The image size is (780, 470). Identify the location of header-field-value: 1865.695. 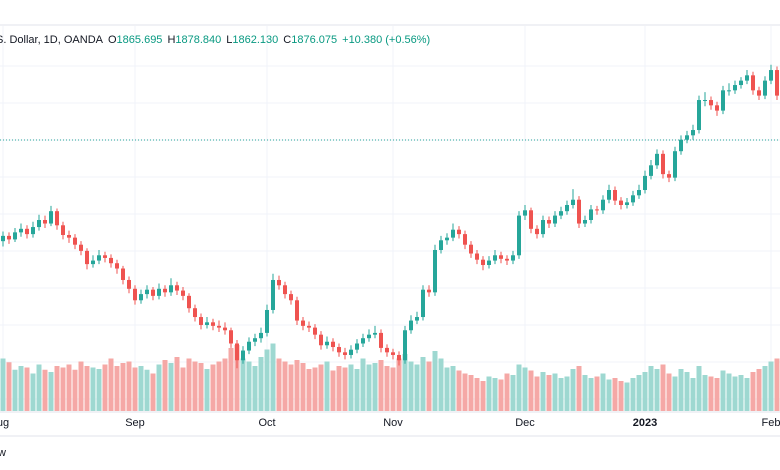
(140, 40).